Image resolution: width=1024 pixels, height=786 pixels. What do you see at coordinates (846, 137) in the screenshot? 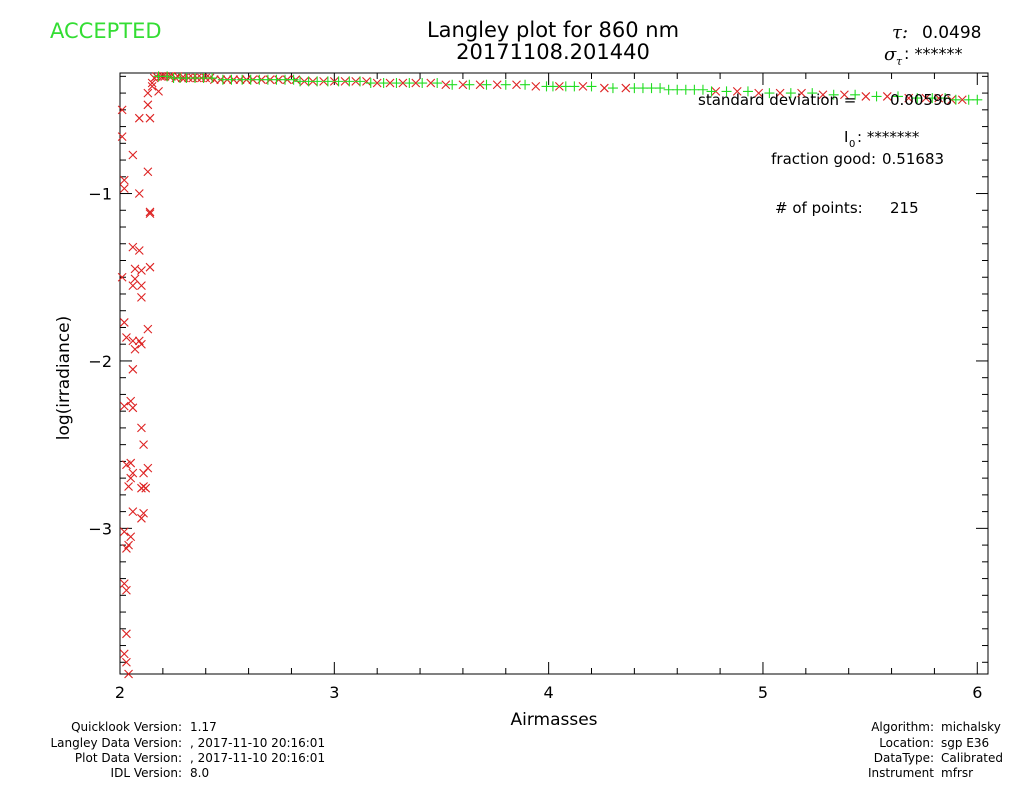
I see `i0-label: I` at bounding box center [846, 137].